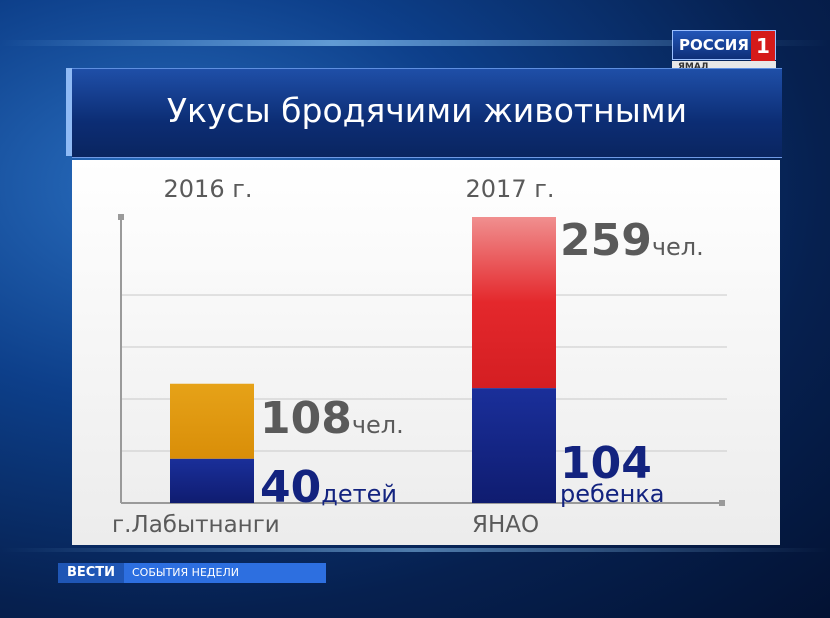  Describe the element at coordinates (427, 110) in the screenshot. I see `chart-title: Укусы бродячими животными` at that location.